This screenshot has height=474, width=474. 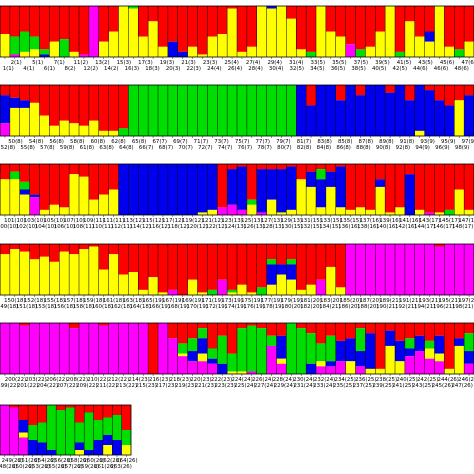 What do you see at coordinates (27, 148) in the screenshot?
I see `x-tick-label: 55(8)` at bounding box center [27, 148].